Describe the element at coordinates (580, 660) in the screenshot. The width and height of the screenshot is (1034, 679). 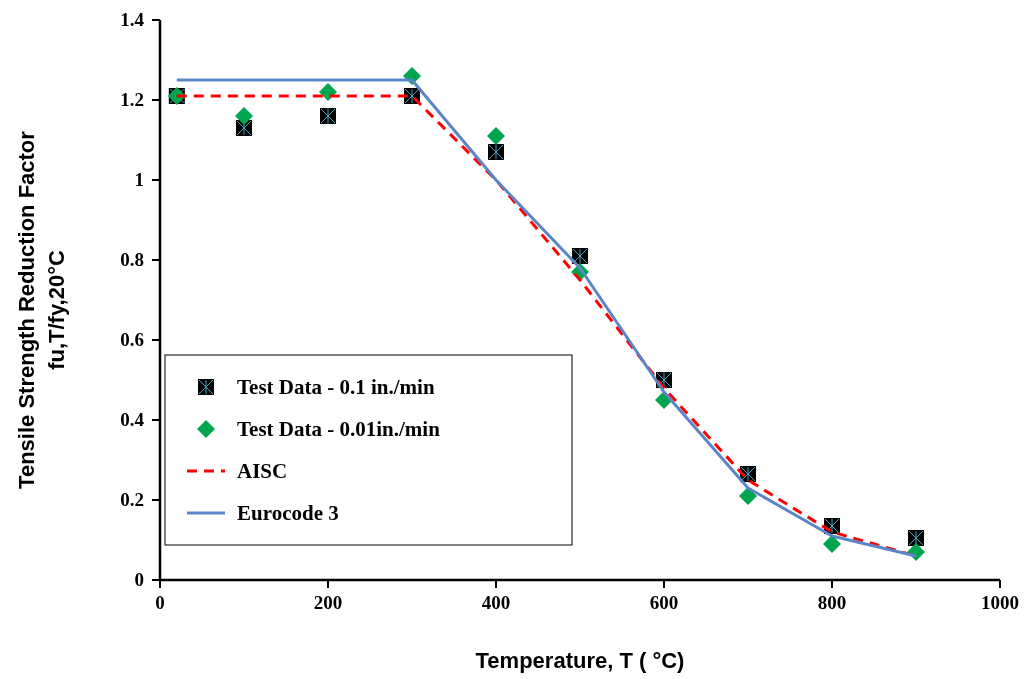
I see `x-axis-title: Temperature, T ( °C)` at that location.